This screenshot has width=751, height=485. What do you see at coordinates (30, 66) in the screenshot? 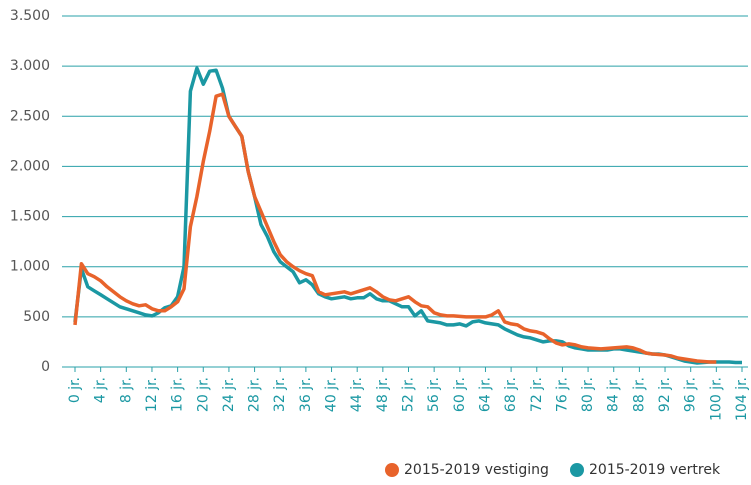
I see `y-tick-label: 3.000` at bounding box center [30, 66].